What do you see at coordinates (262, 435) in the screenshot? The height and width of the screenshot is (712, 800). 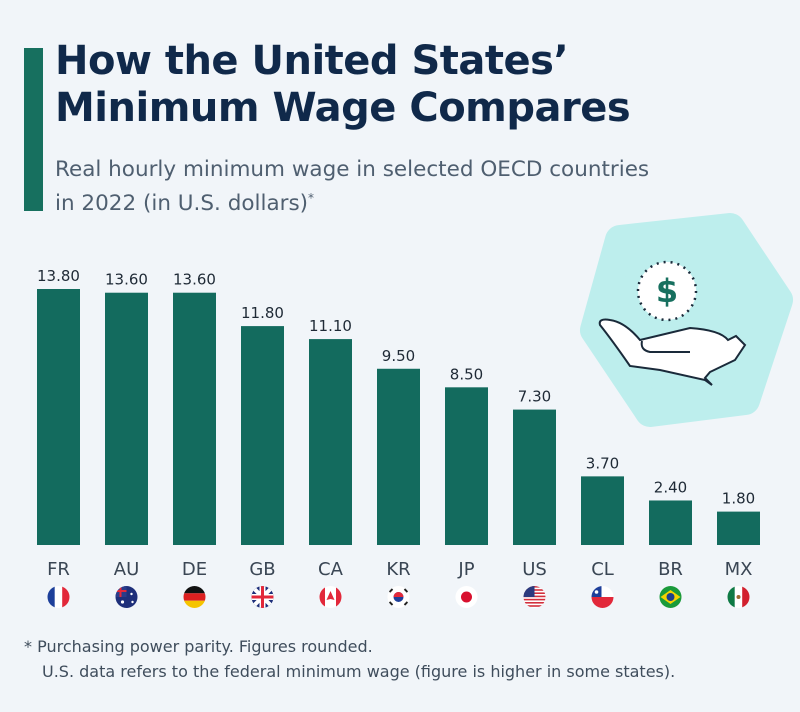 I see `bar-GB` at bounding box center [262, 435].